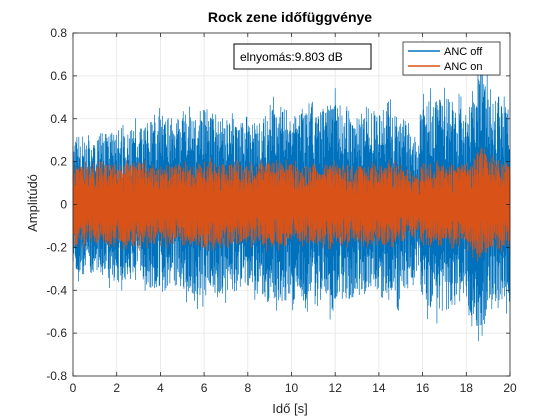 This screenshot has height=420, width=560. What do you see at coordinates (336, 388) in the screenshot?
I see `x-tick-label: 12` at bounding box center [336, 388].